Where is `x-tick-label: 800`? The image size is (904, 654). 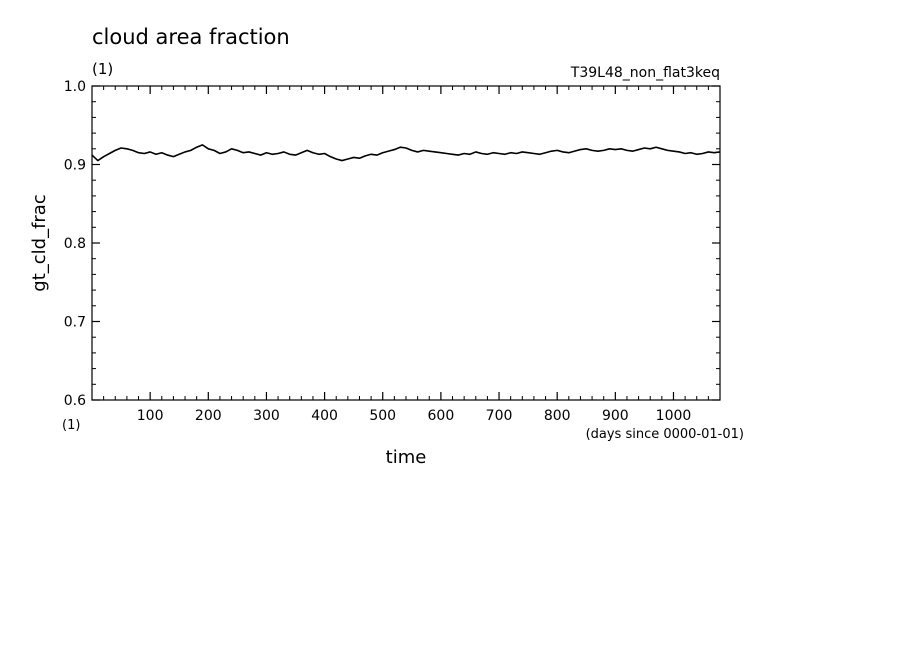
x-tick-label: 800 is located at coordinates (557, 416).